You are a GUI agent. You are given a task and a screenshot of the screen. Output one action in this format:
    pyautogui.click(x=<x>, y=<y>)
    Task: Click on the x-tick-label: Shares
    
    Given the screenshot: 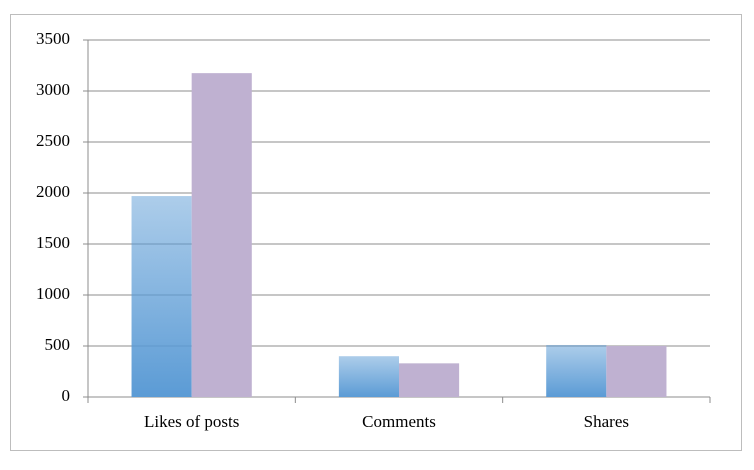 What is the action you would take?
    pyautogui.click(x=606, y=421)
    